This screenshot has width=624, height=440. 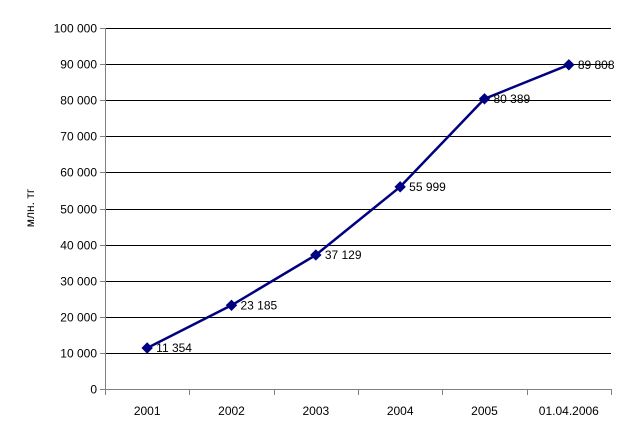 What do you see at coordinates (174, 348) in the screenshot?
I see `data-label: 11 354` at bounding box center [174, 348].